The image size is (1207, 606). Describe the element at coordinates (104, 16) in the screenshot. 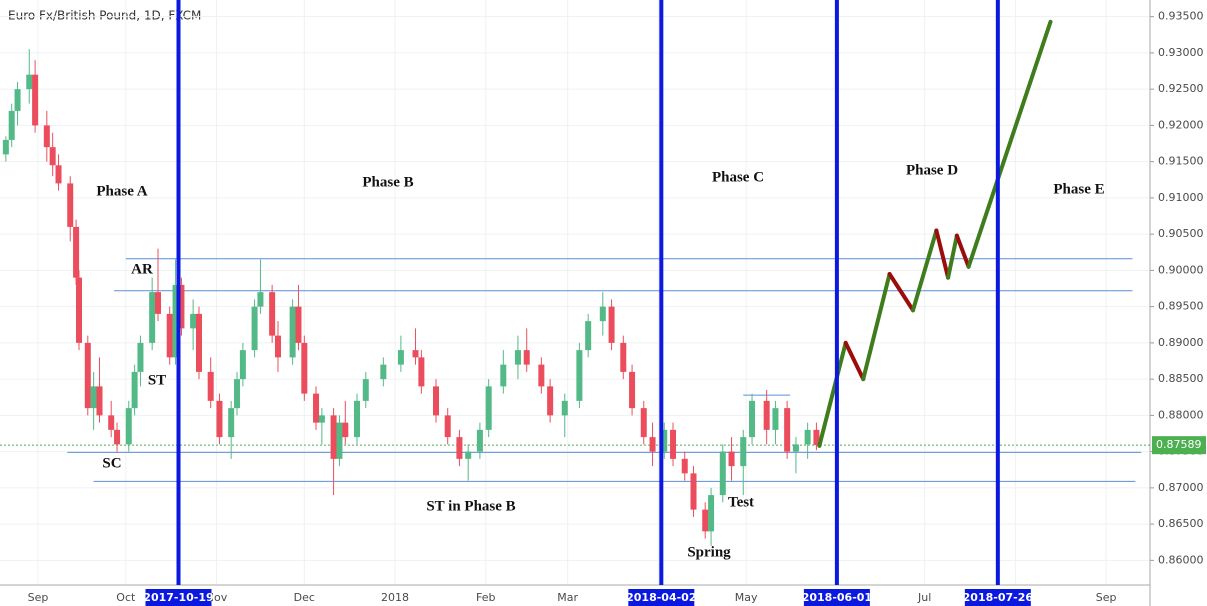

I see `chart-title: Euro Fx/British Pound, 1D, FXCM` at that location.